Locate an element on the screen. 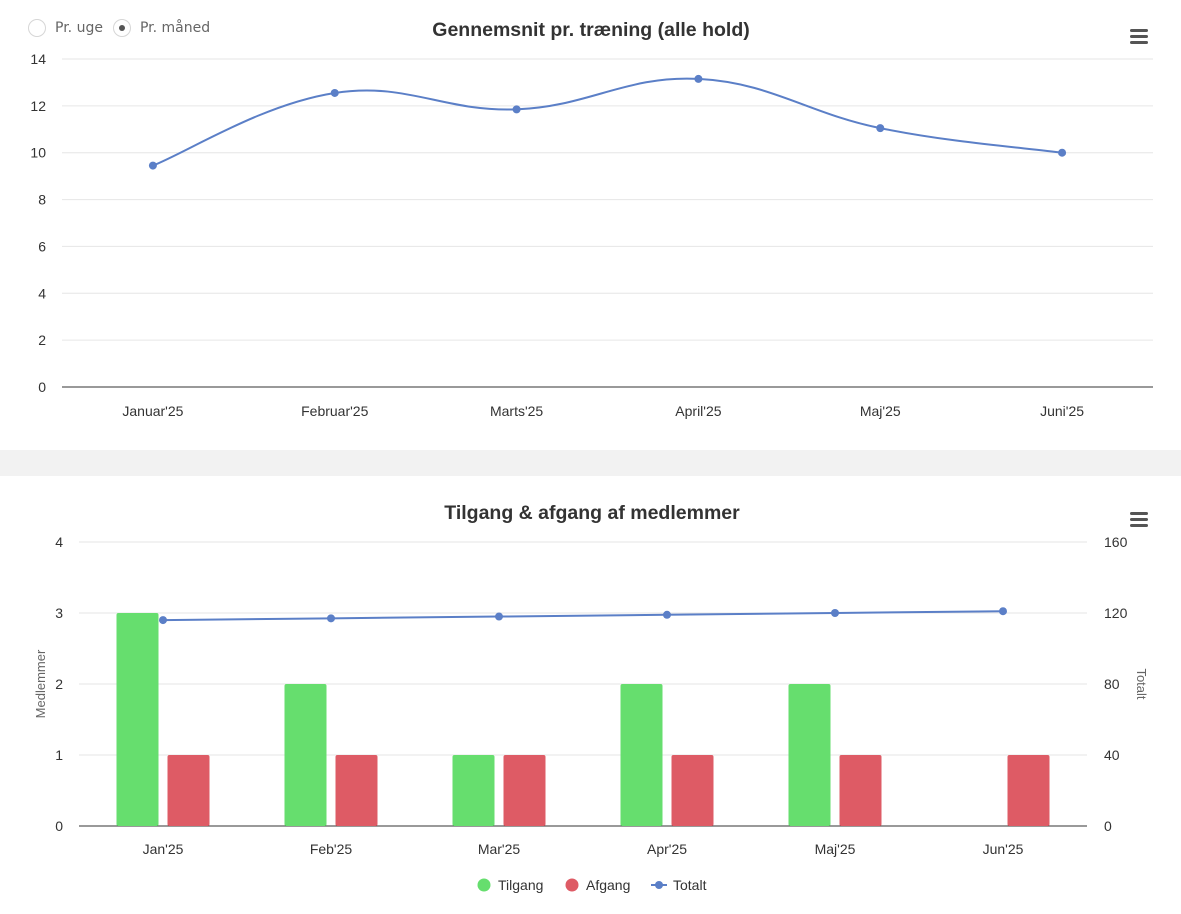  chart2-x-tick-label: Apr'25 is located at coordinates (667, 849).